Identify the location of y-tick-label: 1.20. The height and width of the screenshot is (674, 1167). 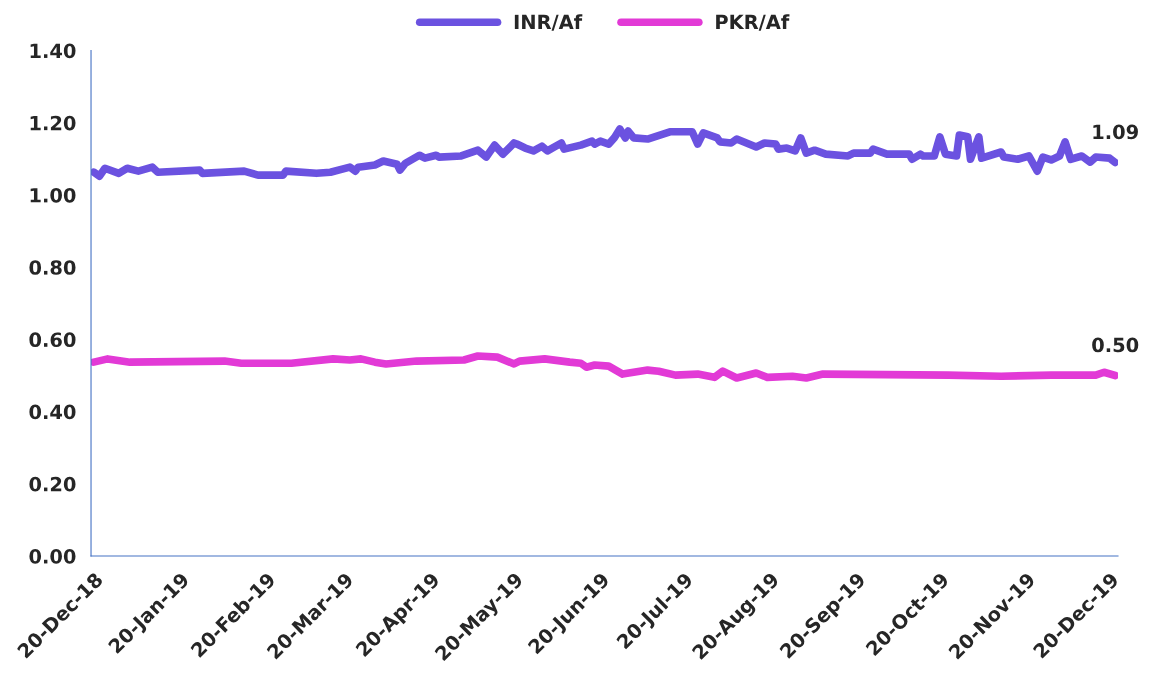
(53, 123).